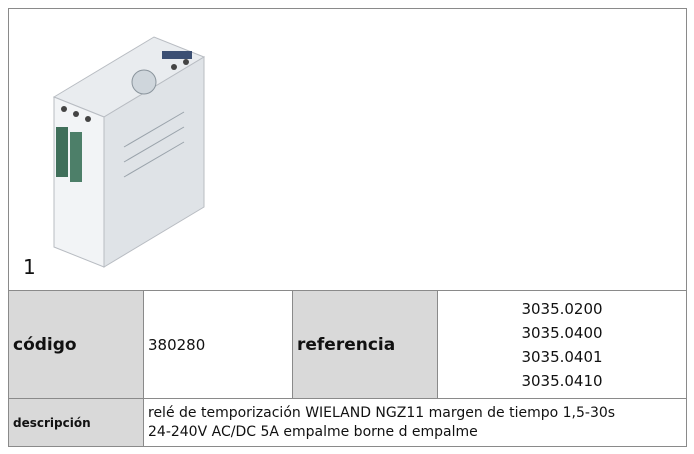 Image resolution: width=694 pixels, height=454 pixels. Describe the element at coordinates (218, 344) in the screenshot. I see `value-cell: 380280` at that location.